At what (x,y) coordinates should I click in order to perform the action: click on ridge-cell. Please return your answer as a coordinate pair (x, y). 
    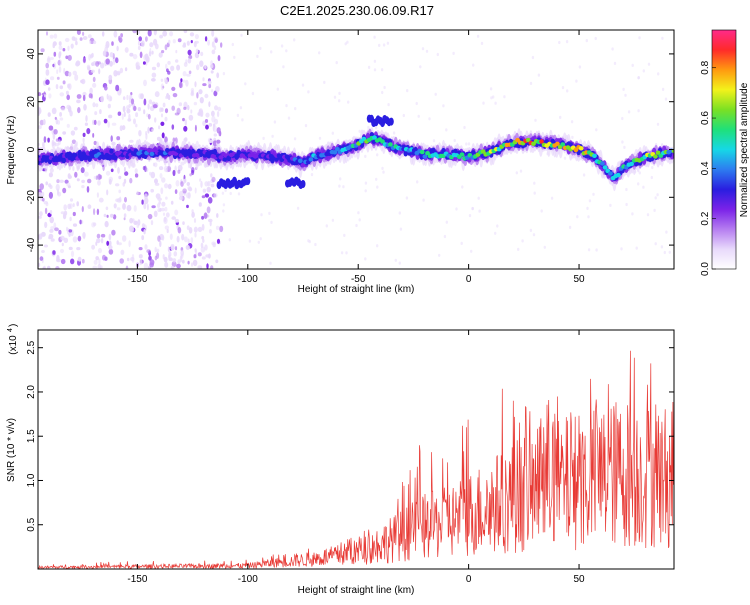
    Looking at the image, I should click on (473, 152).